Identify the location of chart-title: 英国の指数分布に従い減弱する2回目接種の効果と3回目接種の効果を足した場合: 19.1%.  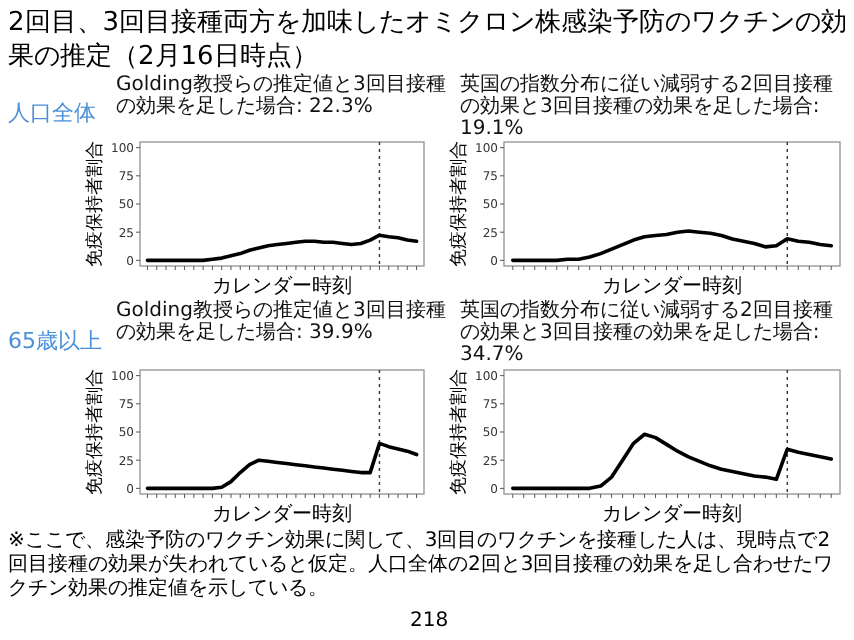
(646, 106).